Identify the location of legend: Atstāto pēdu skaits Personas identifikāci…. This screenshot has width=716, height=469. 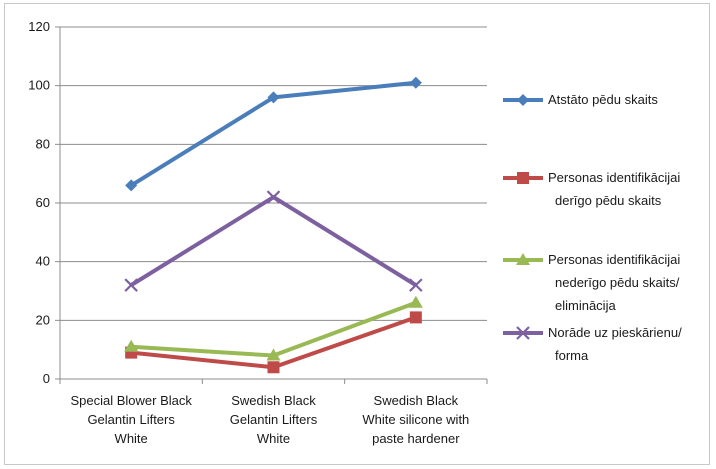
(592, 227).